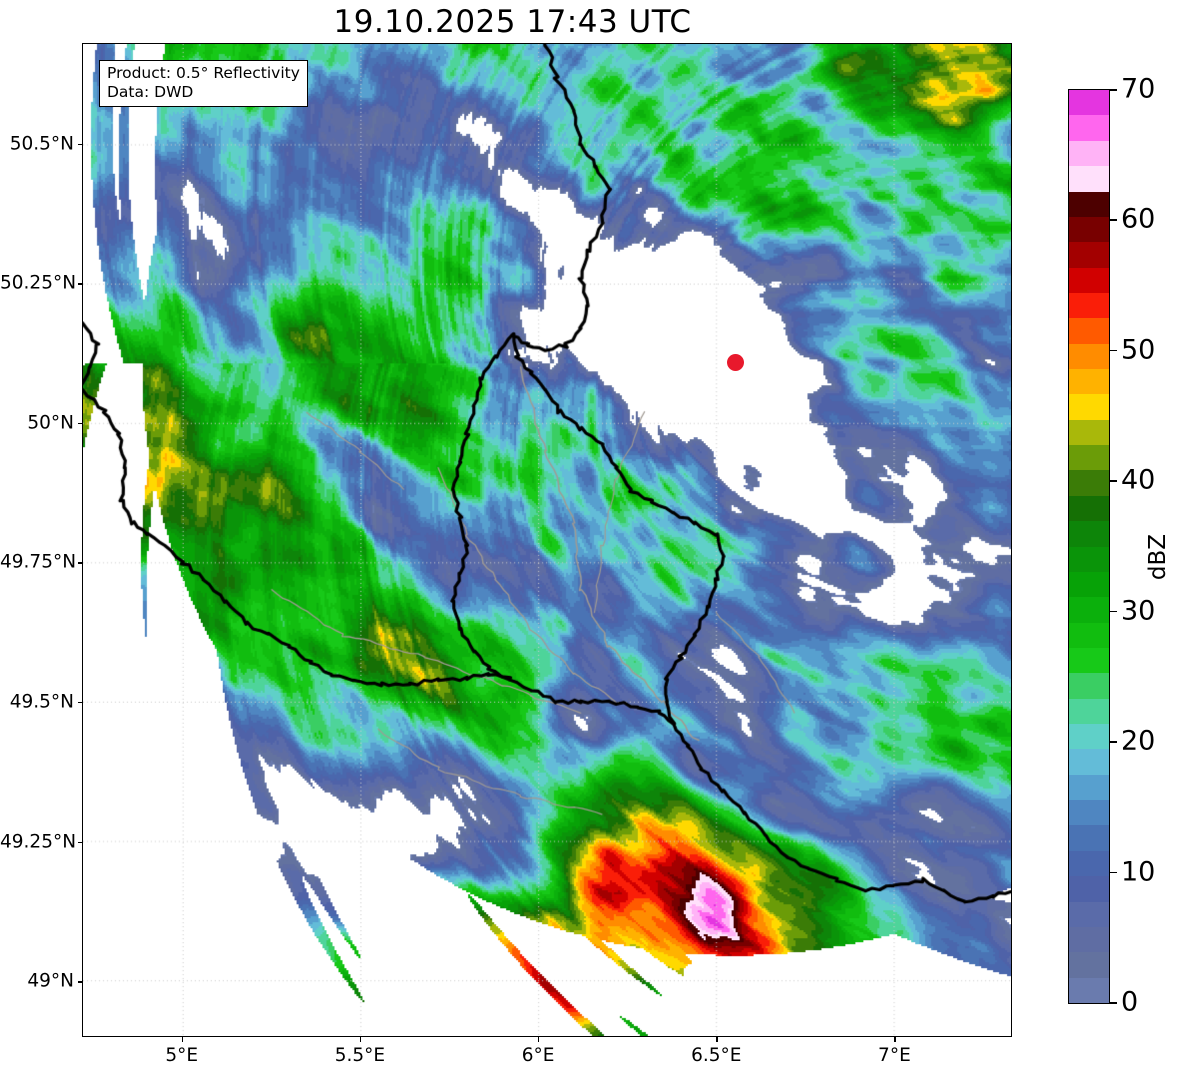 Image resolution: width=1202 pixels, height=1081 pixels. What do you see at coordinates (38, 562) in the screenshot?
I see `y-axis-tick-label: 49.75°N` at bounding box center [38, 562].